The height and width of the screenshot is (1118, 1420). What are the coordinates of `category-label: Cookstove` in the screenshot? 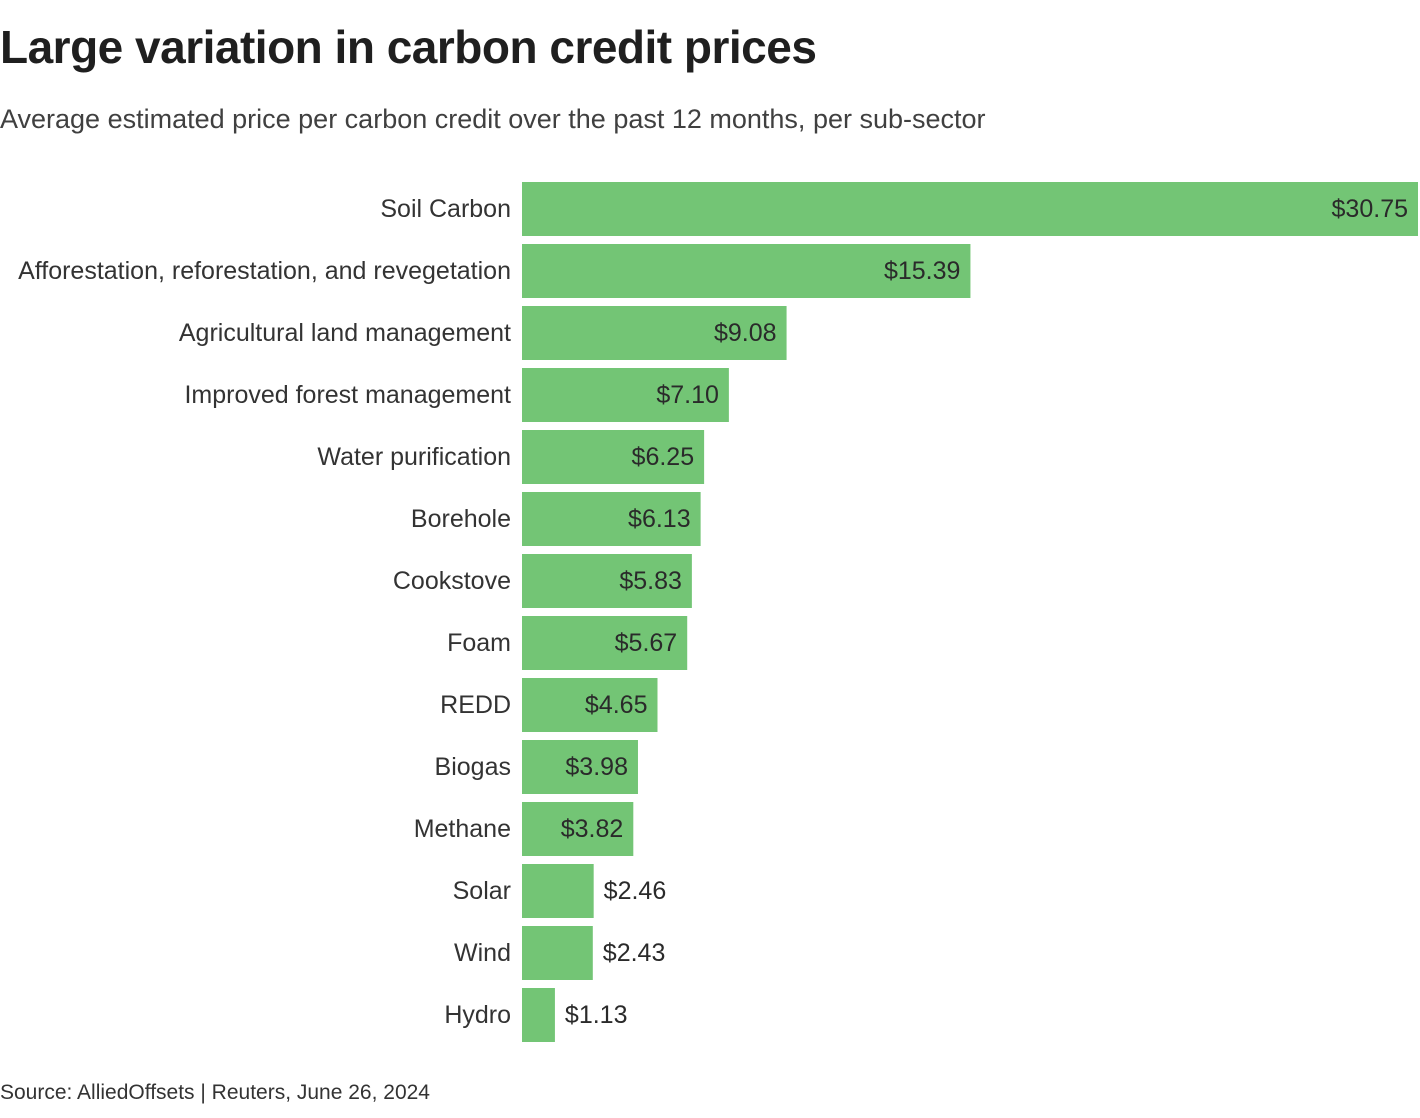 It's located at (452, 581).